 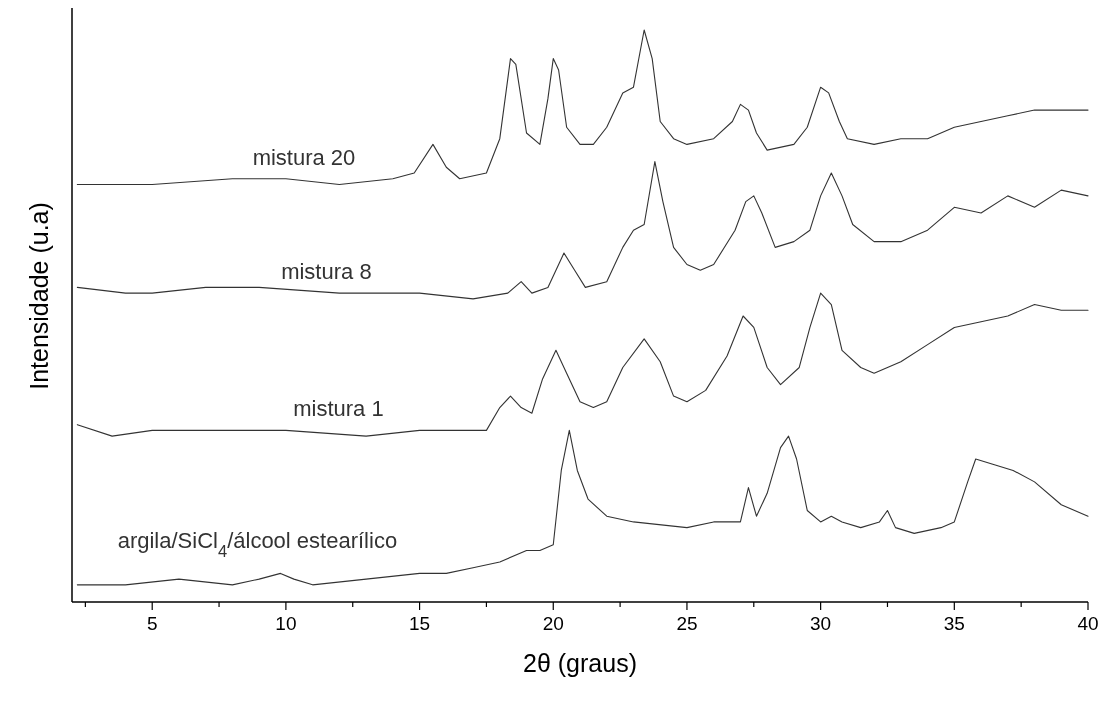 What do you see at coordinates (326, 272) in the screenshot?
I see `series-label: mistura 8` at bounding box center [326, 272].